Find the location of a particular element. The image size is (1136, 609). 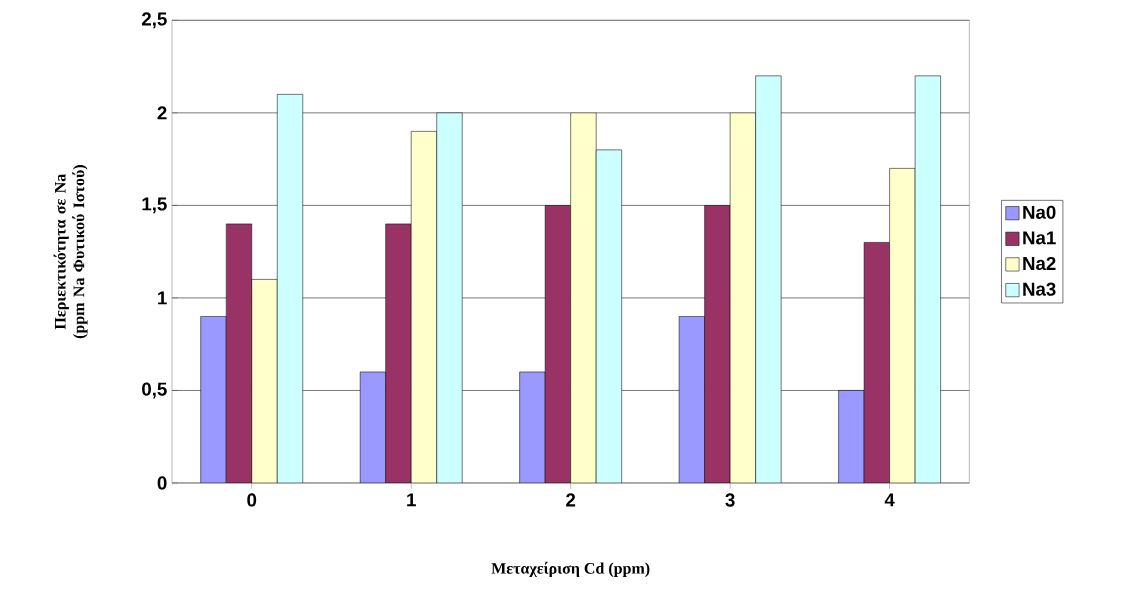

y-tick-label: 2 is located at coordinates (162, 113).